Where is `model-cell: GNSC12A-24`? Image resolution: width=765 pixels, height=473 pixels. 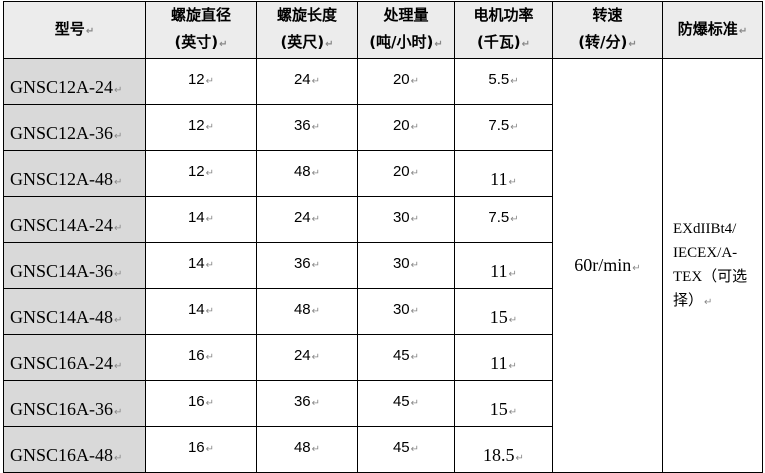 model-cell: GNSC12A-24 is located at coordinates (74, 81).